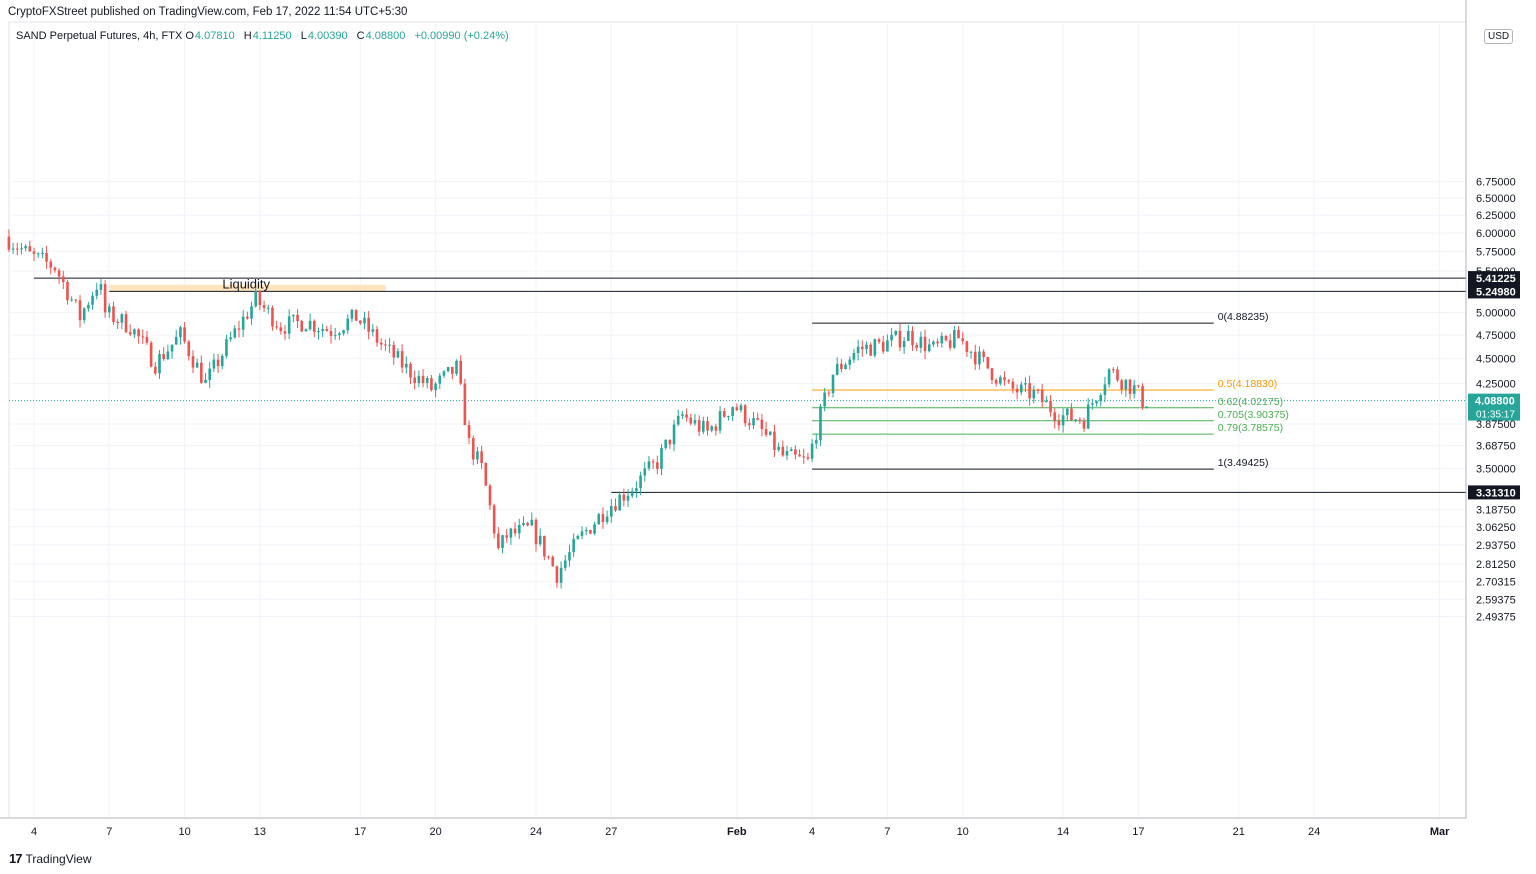  I want to click on level-price-label: 5.41225, so click(1496, 279).